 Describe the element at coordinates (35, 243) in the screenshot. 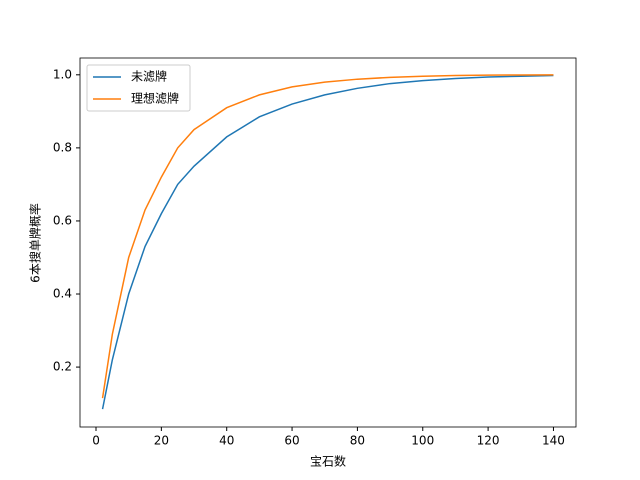

I see `y-axis-label: 6本搜单牌概率` at that location.